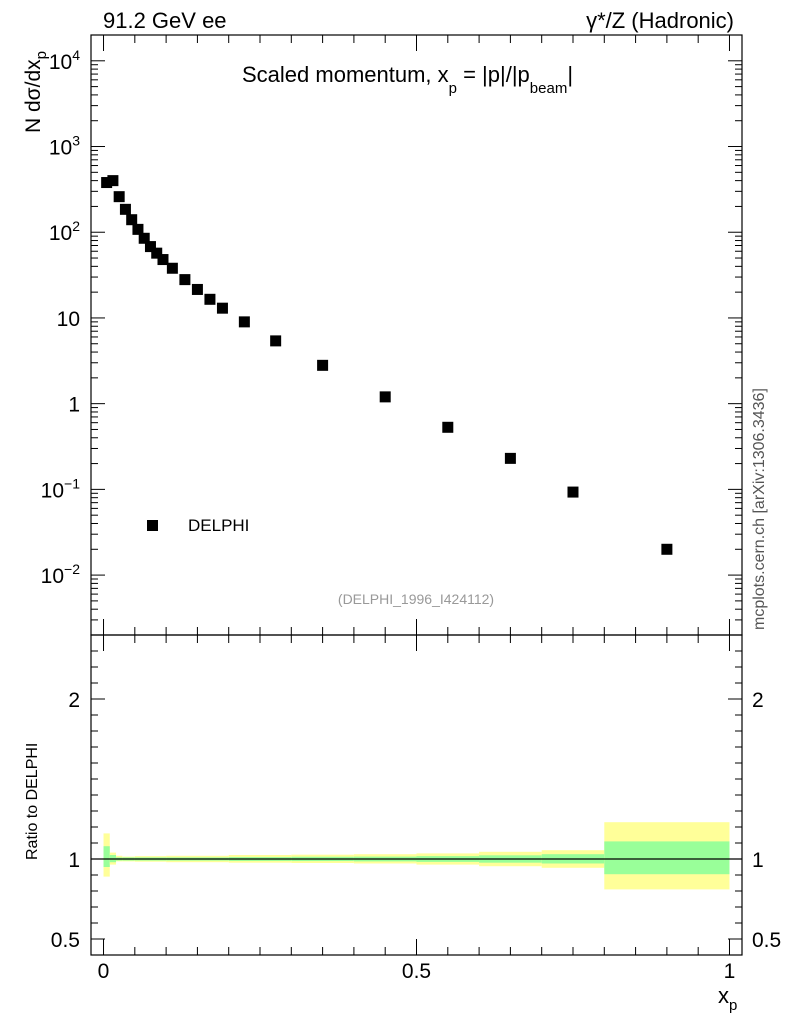 This screenshot has height=1024, width=786. I want to click on process-label: γ*/Z (Hadronic), so click(660, 20).